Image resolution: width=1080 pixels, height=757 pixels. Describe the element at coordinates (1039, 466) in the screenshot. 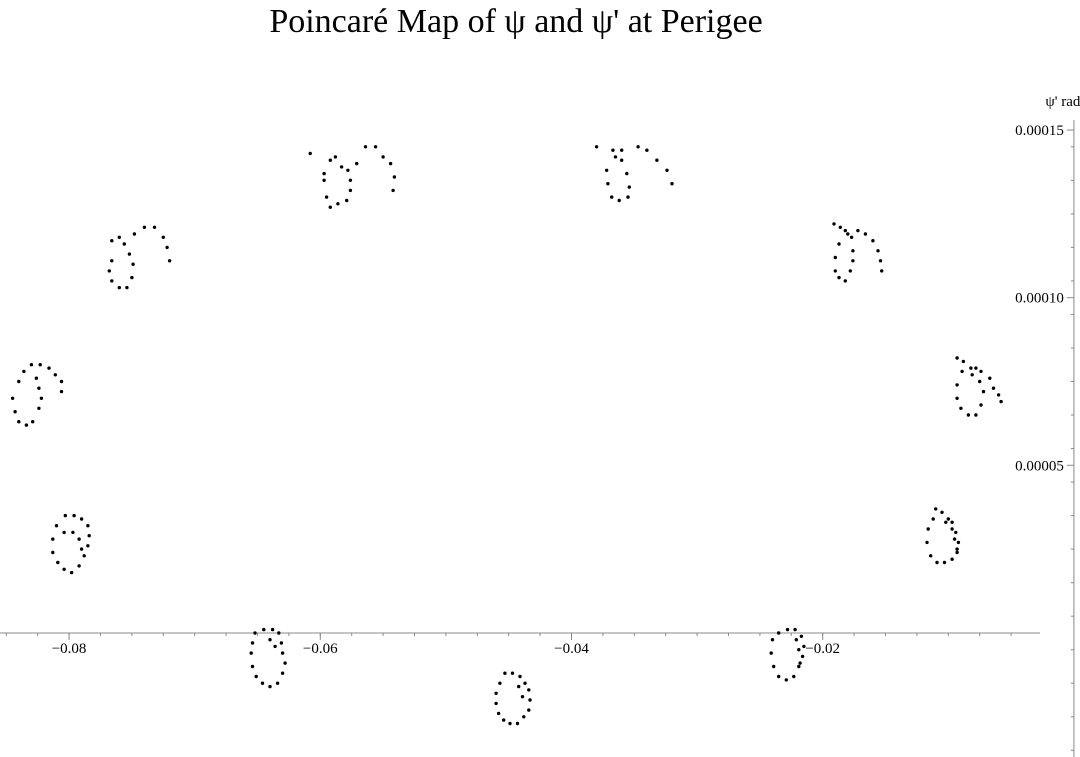

I see `y-tick-label: 0.00005` at that location.